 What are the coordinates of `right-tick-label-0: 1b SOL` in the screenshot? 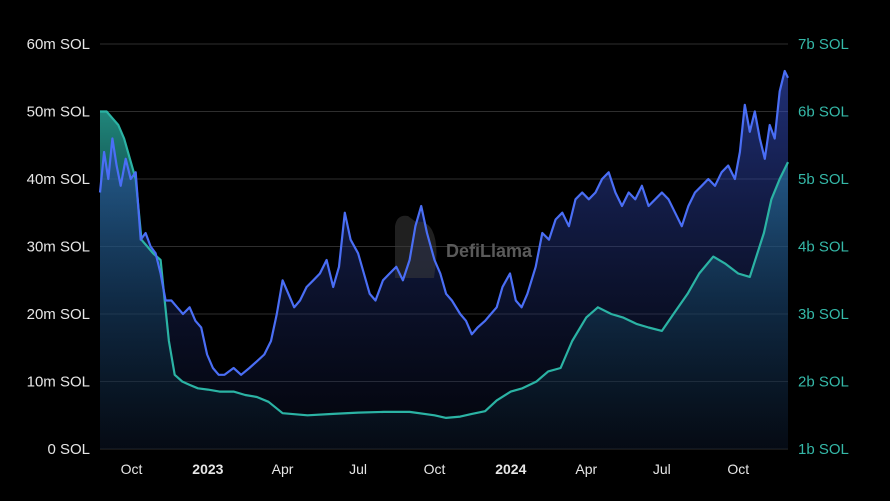 It's located at (823, 449).